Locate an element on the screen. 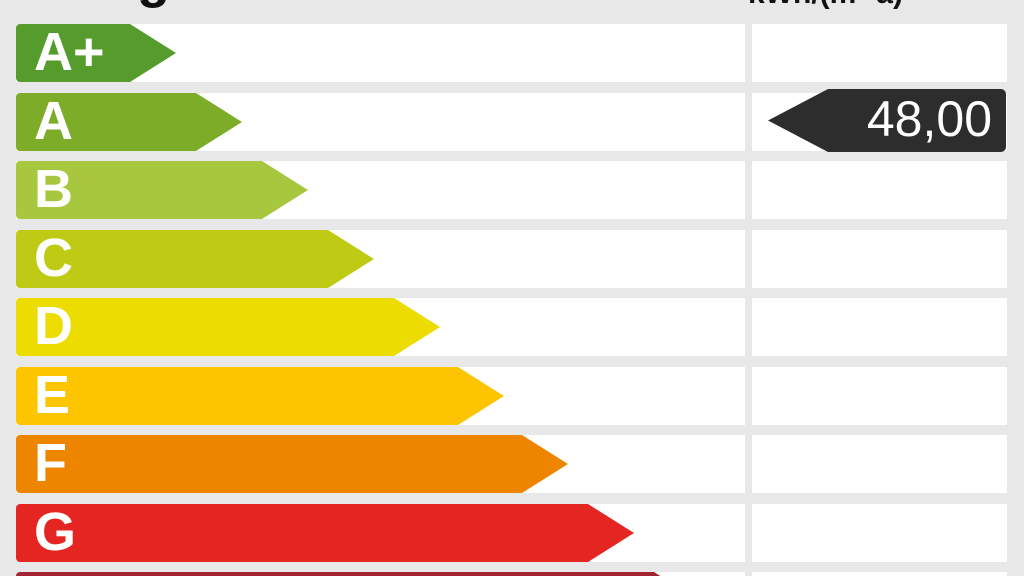 The image size is (1024, 576). scale-cell is located at coordinates (380, 574).